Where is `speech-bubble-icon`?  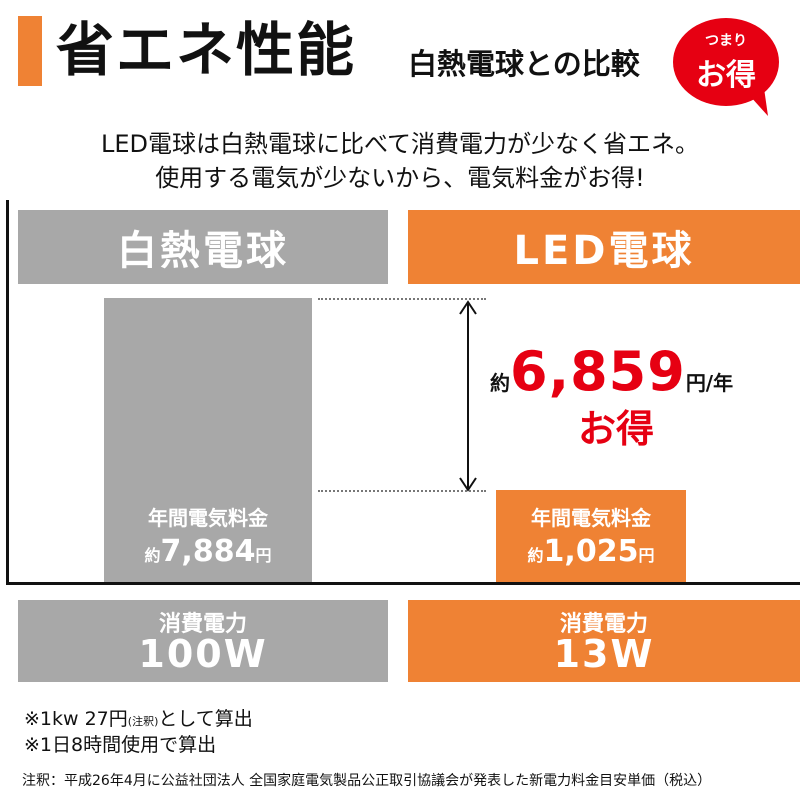
speech-bubble-icon is located at coordinates (726, 67).